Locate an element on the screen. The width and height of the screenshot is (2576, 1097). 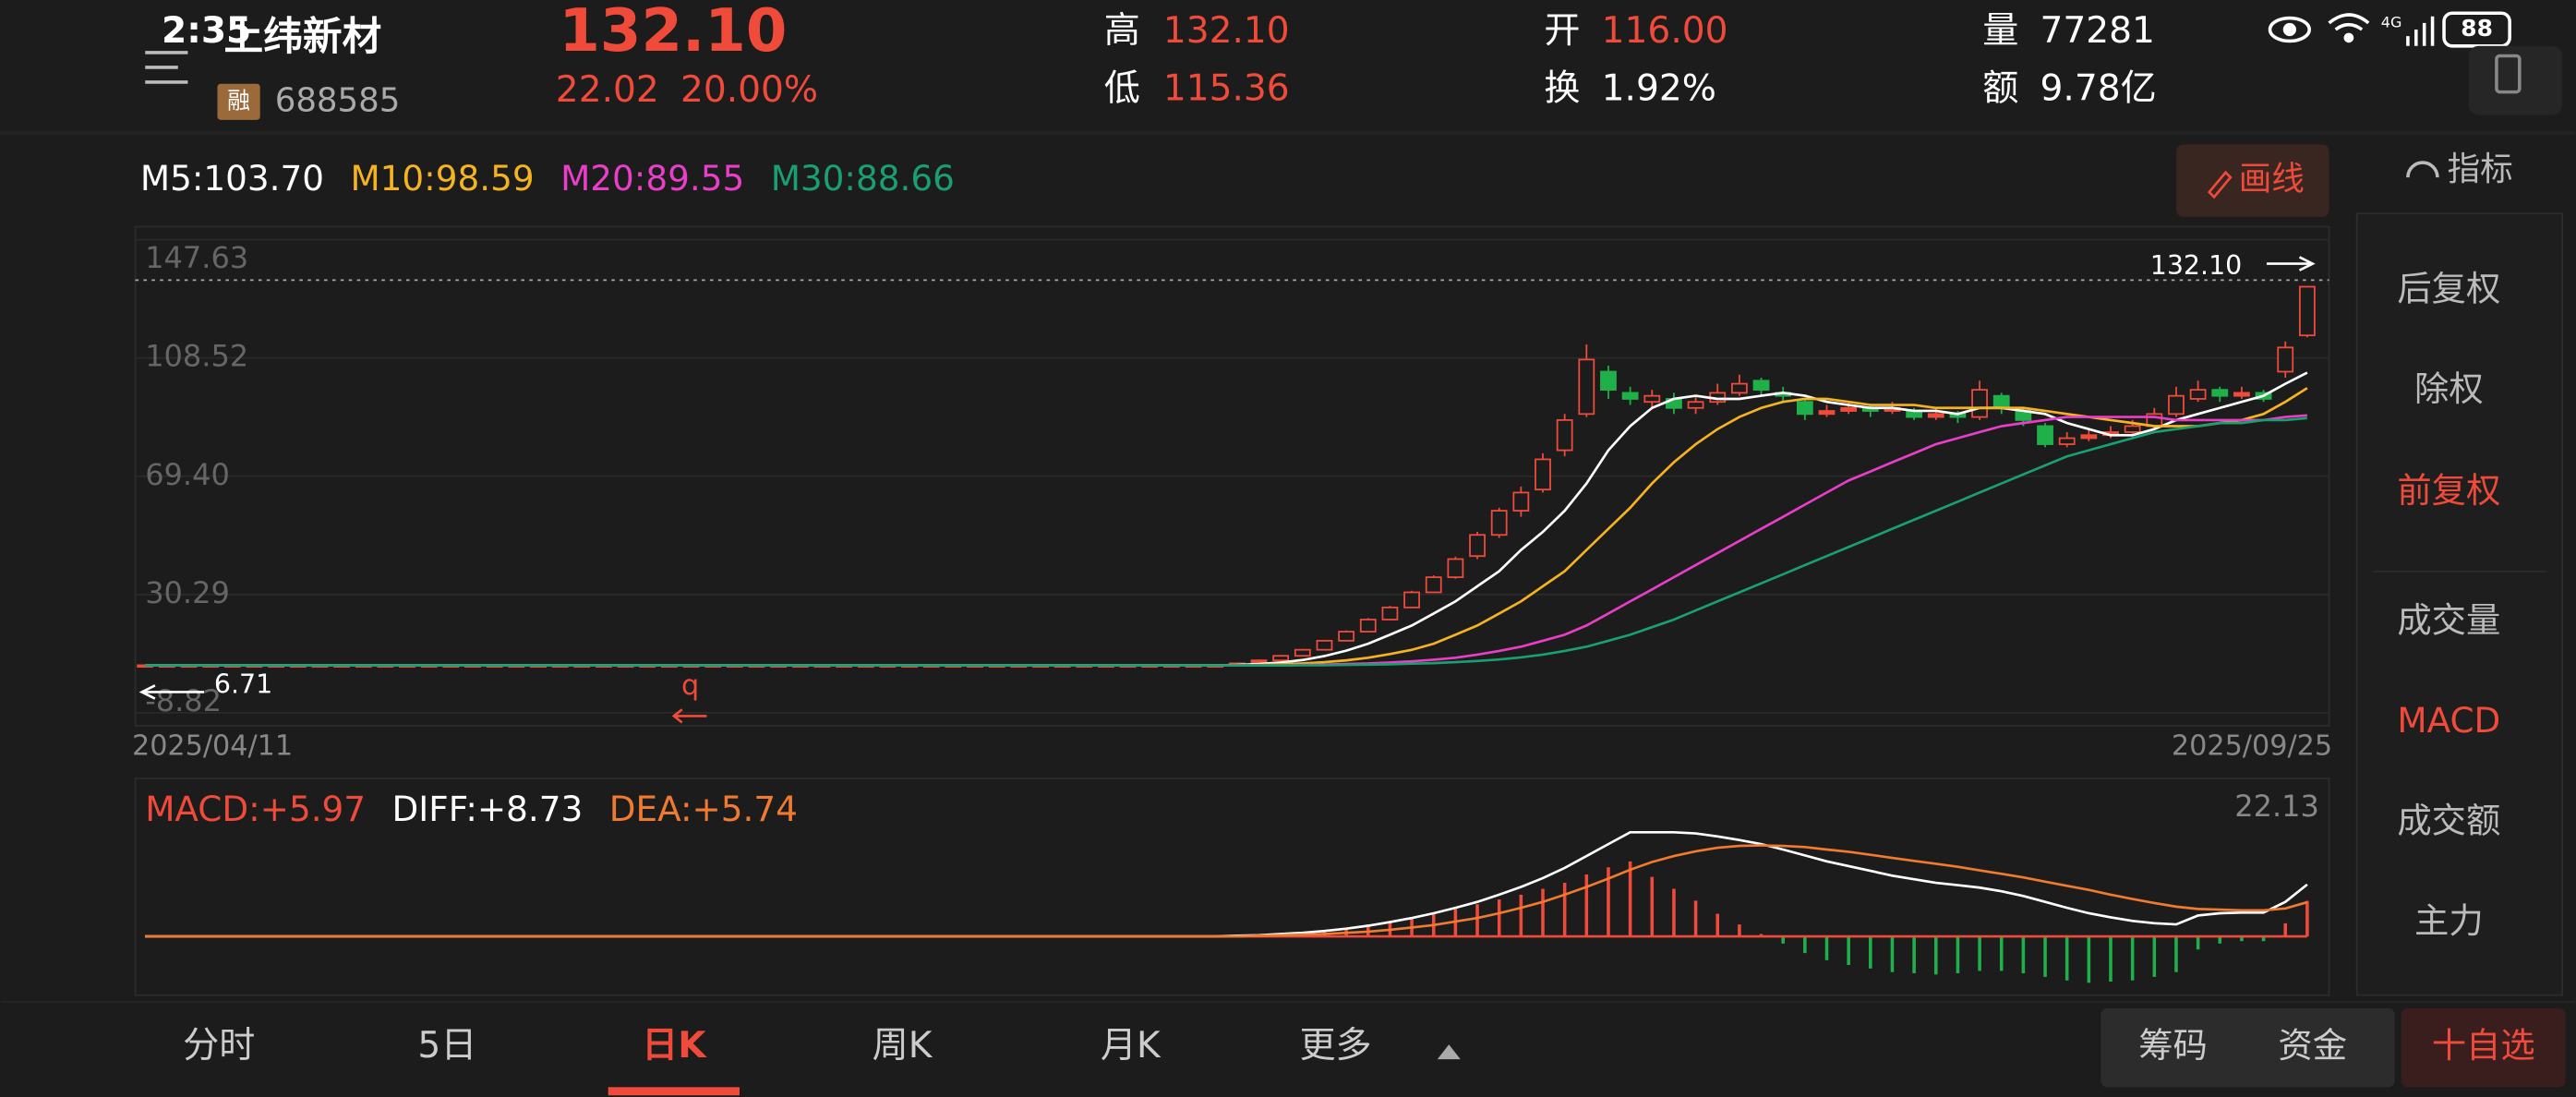
ma-legend: M10:98.59 is located at coordinates (442, 179).